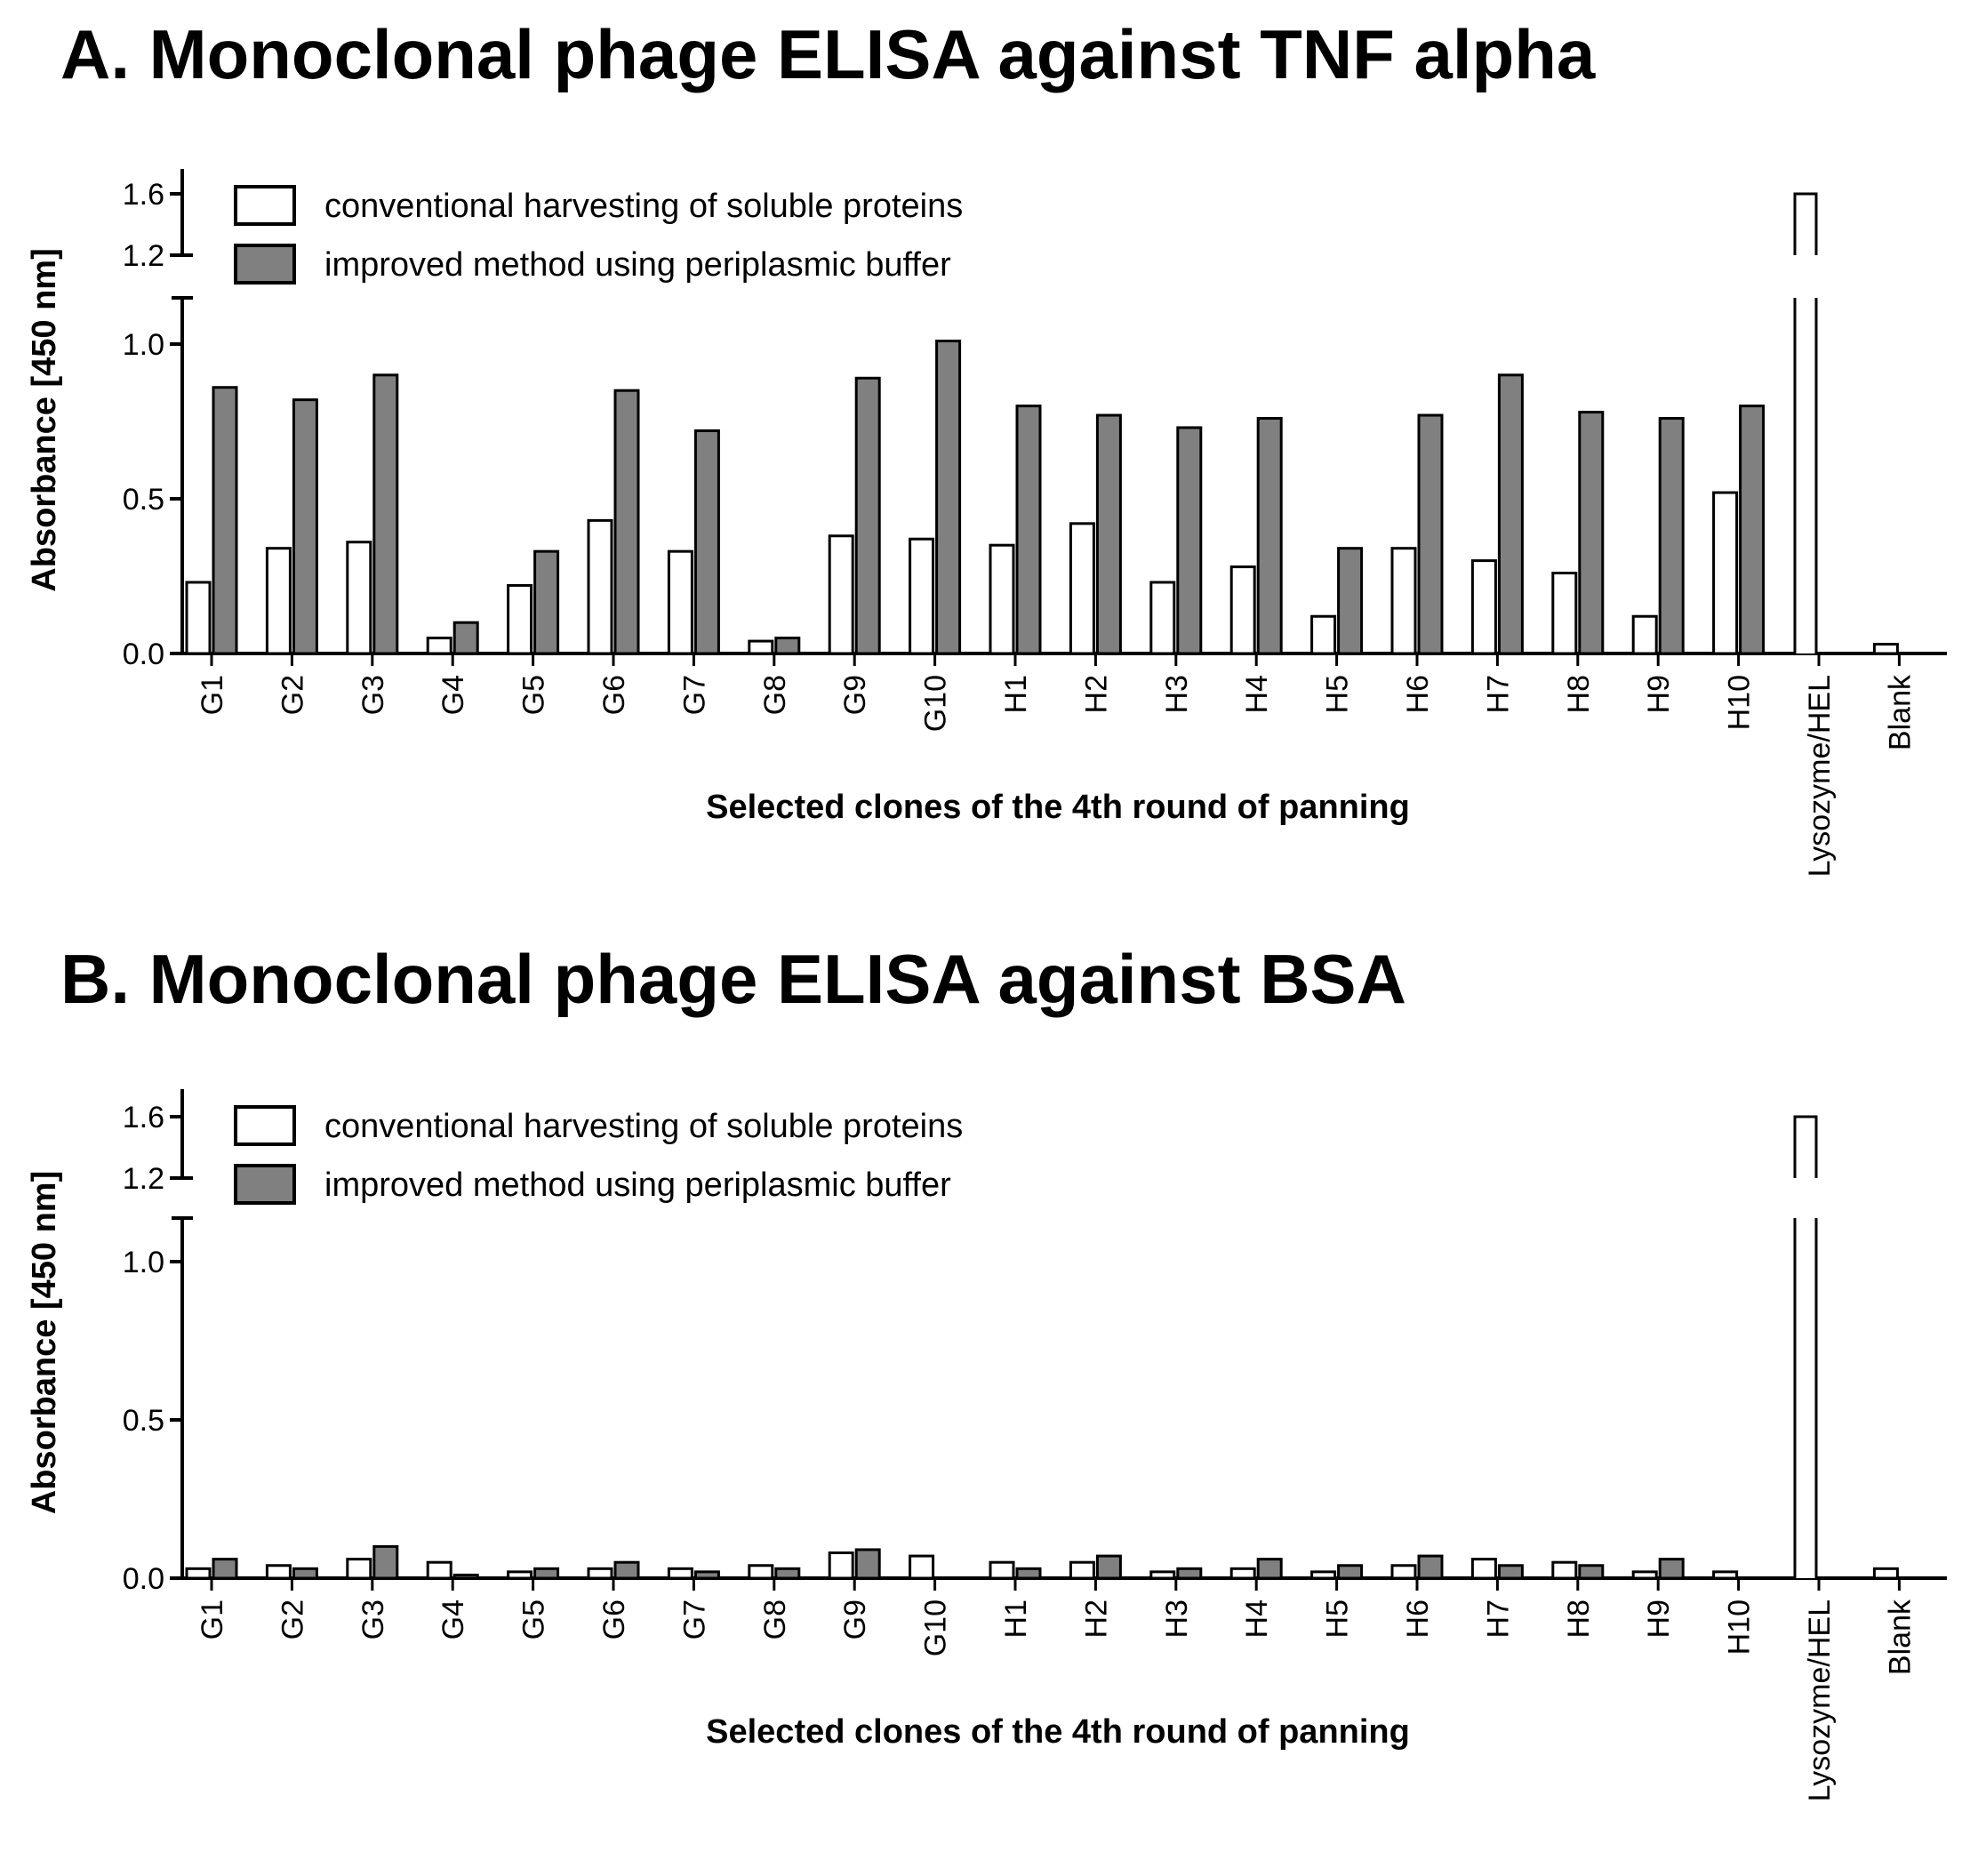  I want to click on y-tick-label: 1.0, so click(143, 1262).